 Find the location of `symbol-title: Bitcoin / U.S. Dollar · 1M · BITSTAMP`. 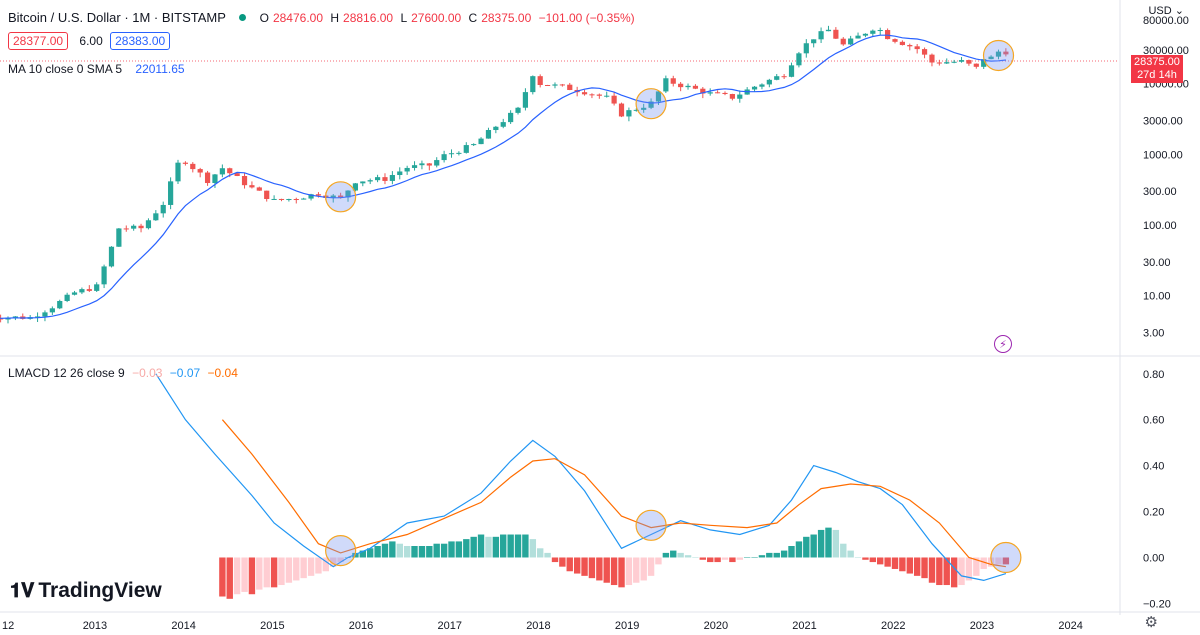

symbol-title: Bitcoin / U.S. Dollar · 1M · BITSTAMP is located at coordinates (117, 17).